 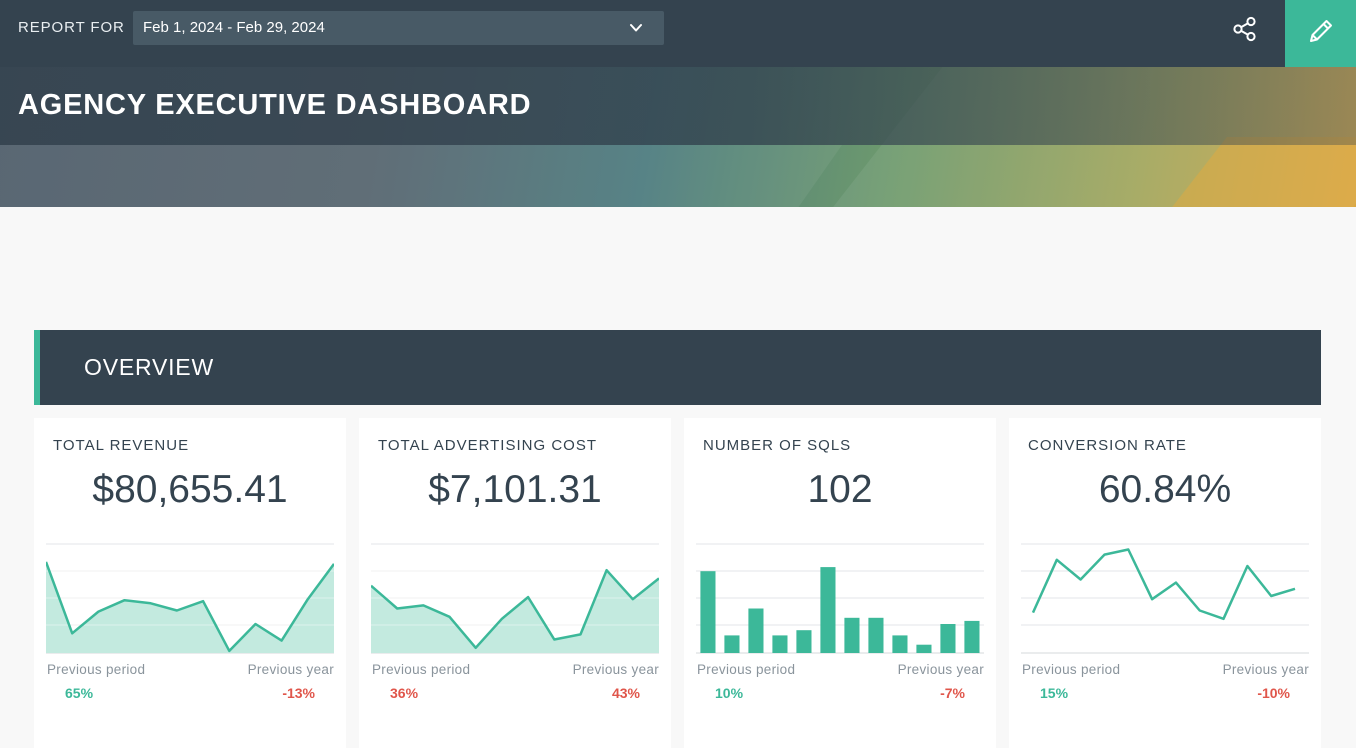 What do you see at coordinates (298, 693) in the screenshot?
I see `previous-year-change: -13%` at bounding box center [298, 693].